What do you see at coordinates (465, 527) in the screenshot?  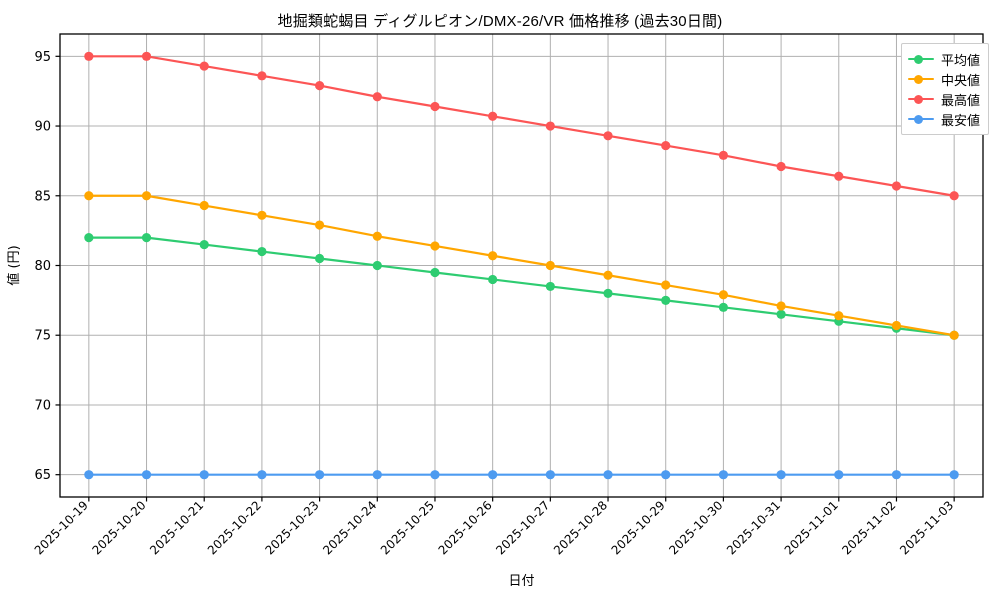 I see `x-tick-label: 2025-10-26` at bounding box center [465, 527].